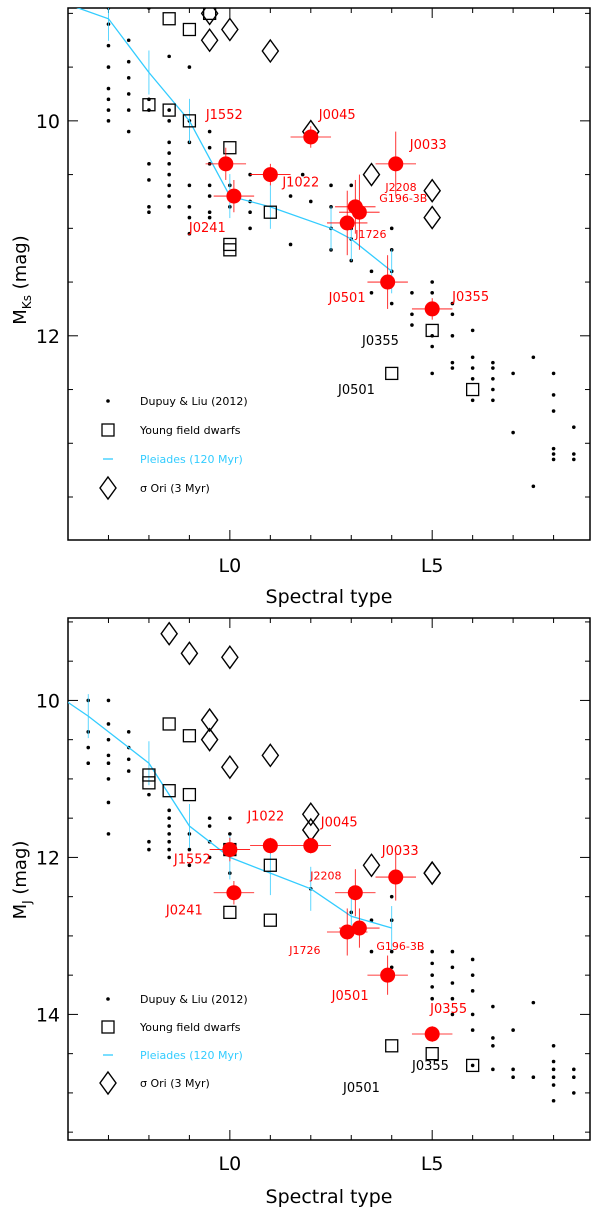  I want to click on x-tick-label: L0, so click(230, 566).